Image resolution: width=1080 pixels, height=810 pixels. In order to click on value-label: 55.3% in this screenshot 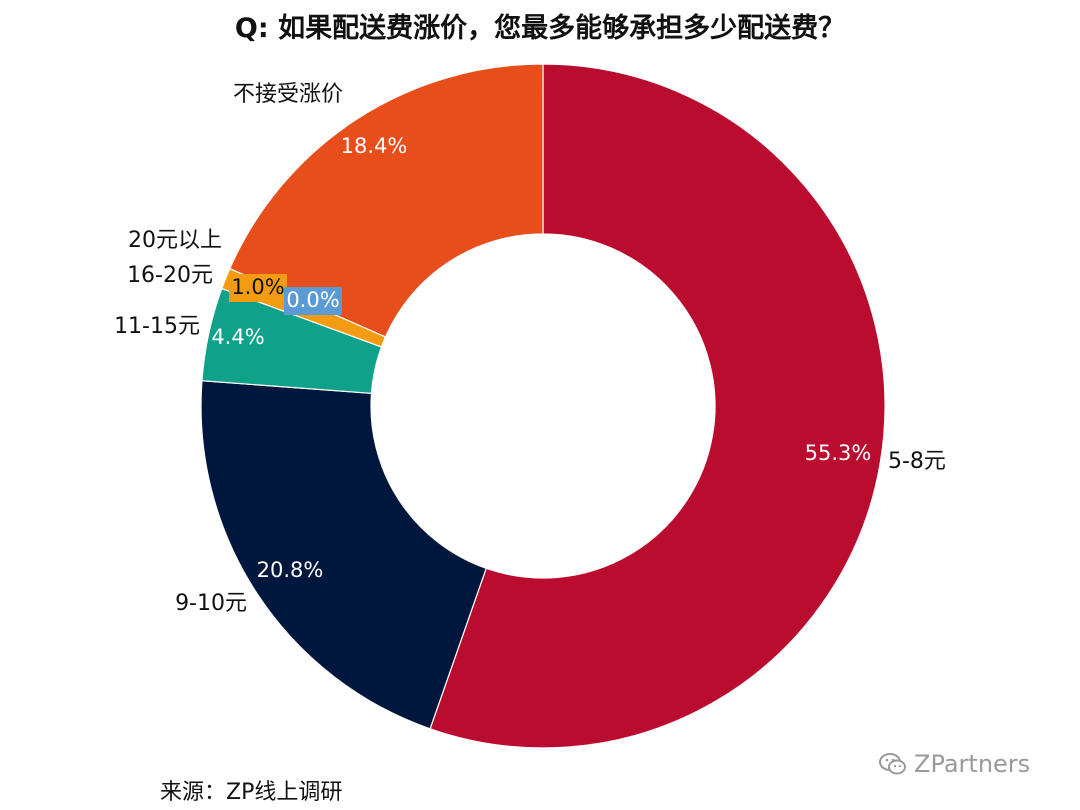, I will do `click(838, 453)`.